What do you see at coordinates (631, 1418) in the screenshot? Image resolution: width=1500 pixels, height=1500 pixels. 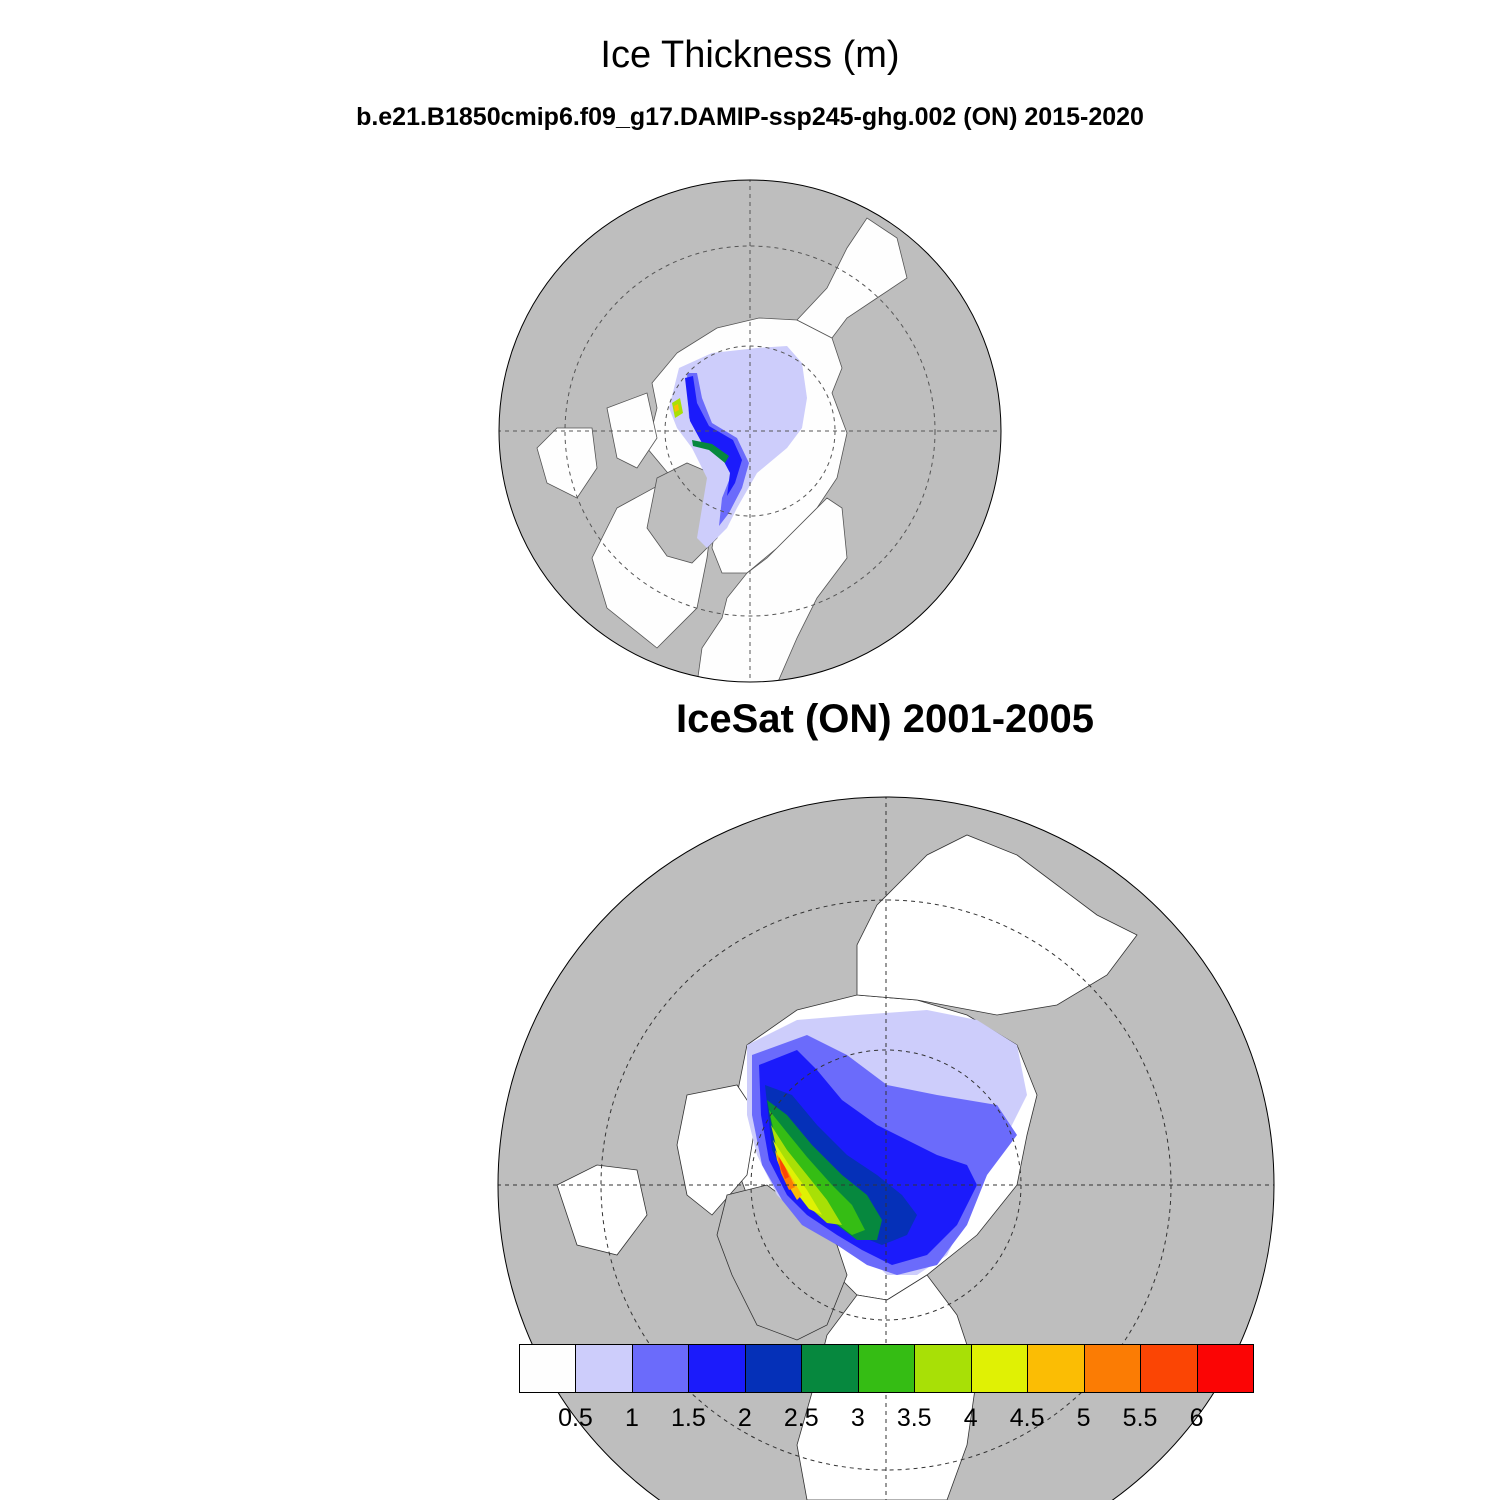 I see `colorbar-tick-label: 1` at bounding box center [631, 1418].